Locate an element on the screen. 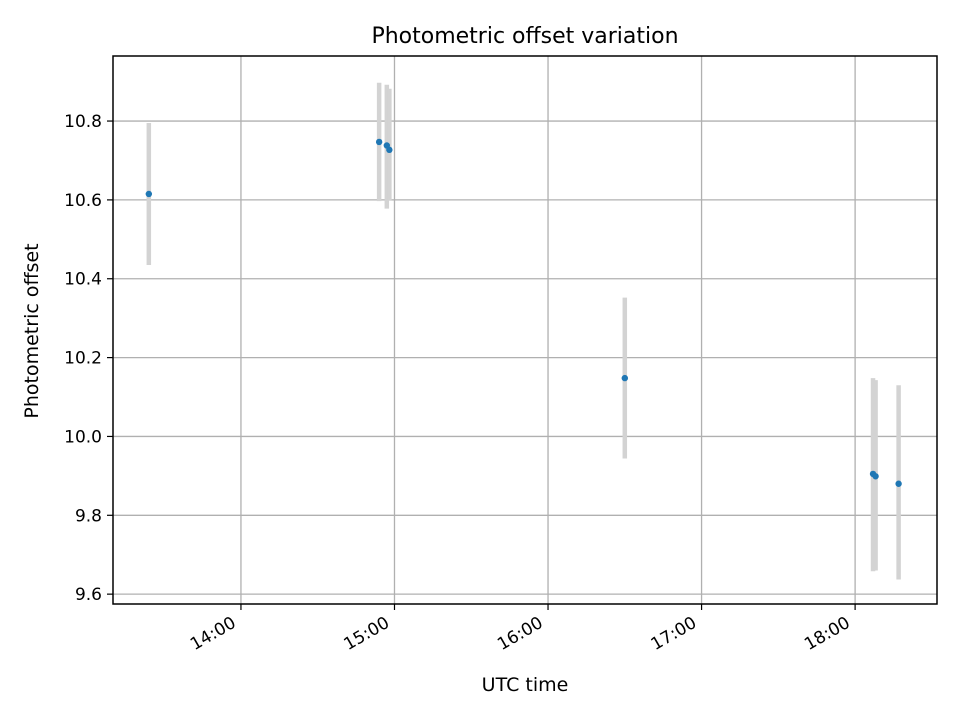 The height and width of the screenshot is (720, 960). chart-title: Photometric offset variation is located at coordinates (524, 36).